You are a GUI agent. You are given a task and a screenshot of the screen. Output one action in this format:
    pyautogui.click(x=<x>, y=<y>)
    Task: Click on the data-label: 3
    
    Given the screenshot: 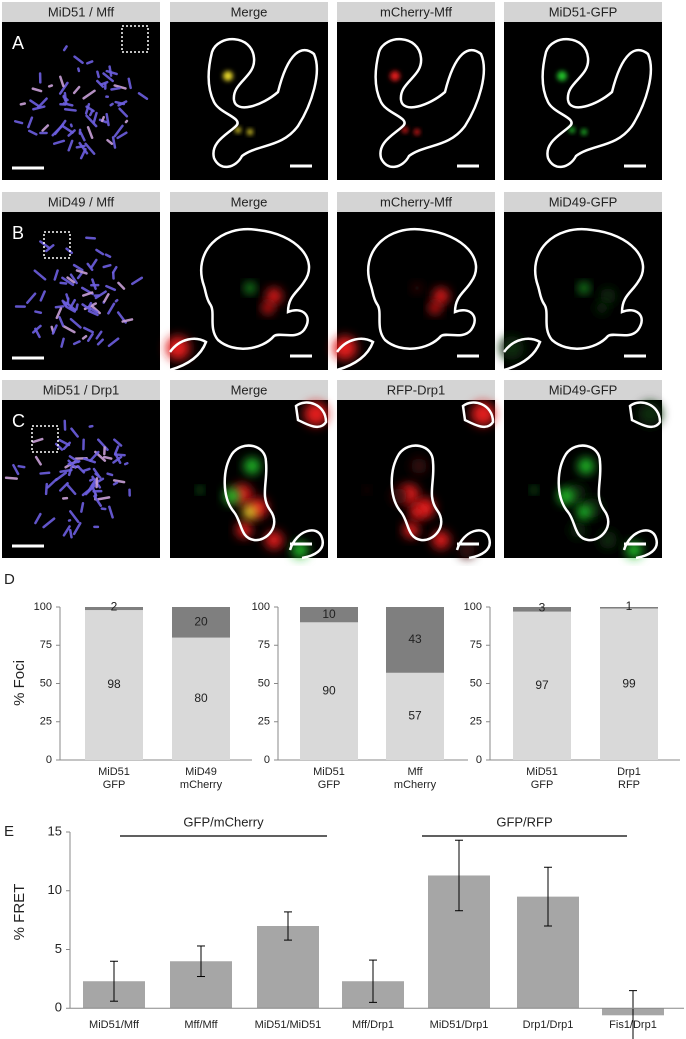 What is the action you would take?
    pyautogui.click(x=542, y=607)
    